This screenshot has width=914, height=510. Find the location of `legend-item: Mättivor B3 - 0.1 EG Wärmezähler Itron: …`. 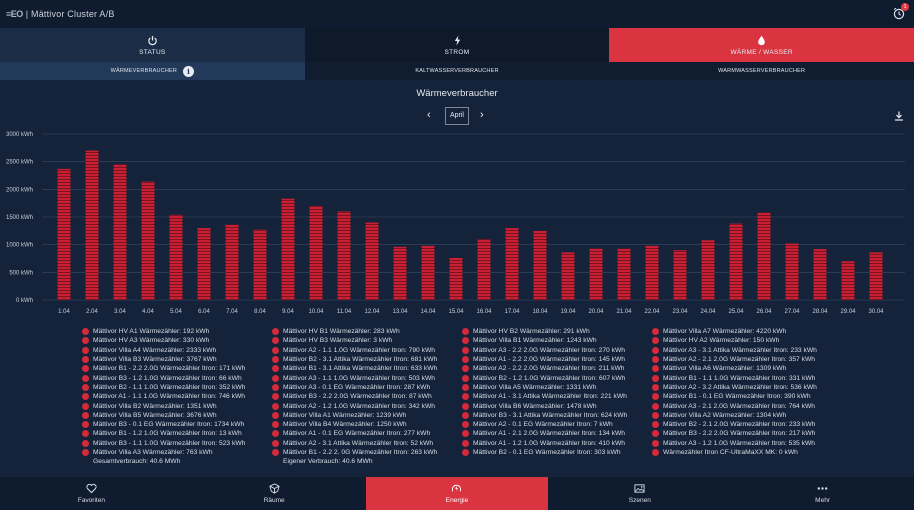

legend-item: Mättivor B3 - 0.1 EG Wärmezähler Itron: … is located at coordinates (177, 424).